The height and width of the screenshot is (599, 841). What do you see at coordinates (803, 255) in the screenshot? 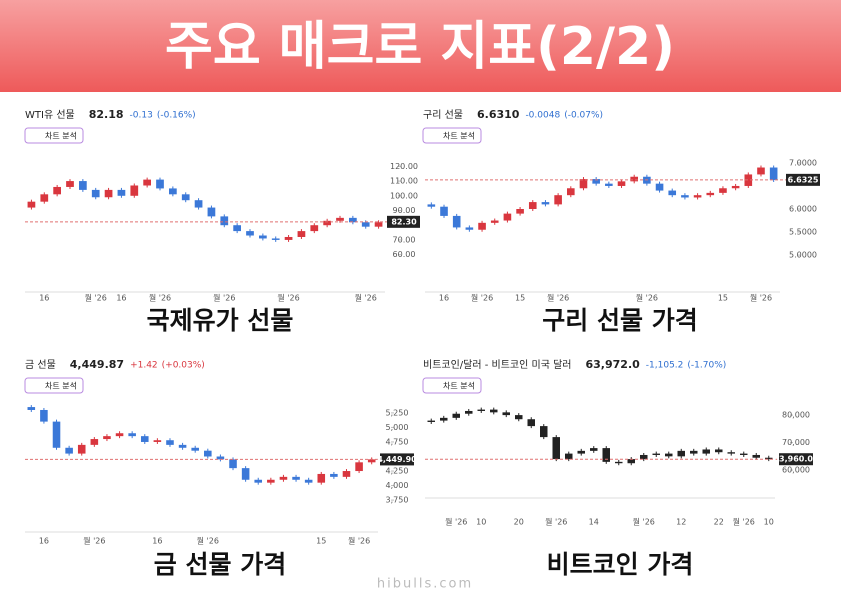
I see `y-tick-label: 5.0000` at bounding box center [803, 255].